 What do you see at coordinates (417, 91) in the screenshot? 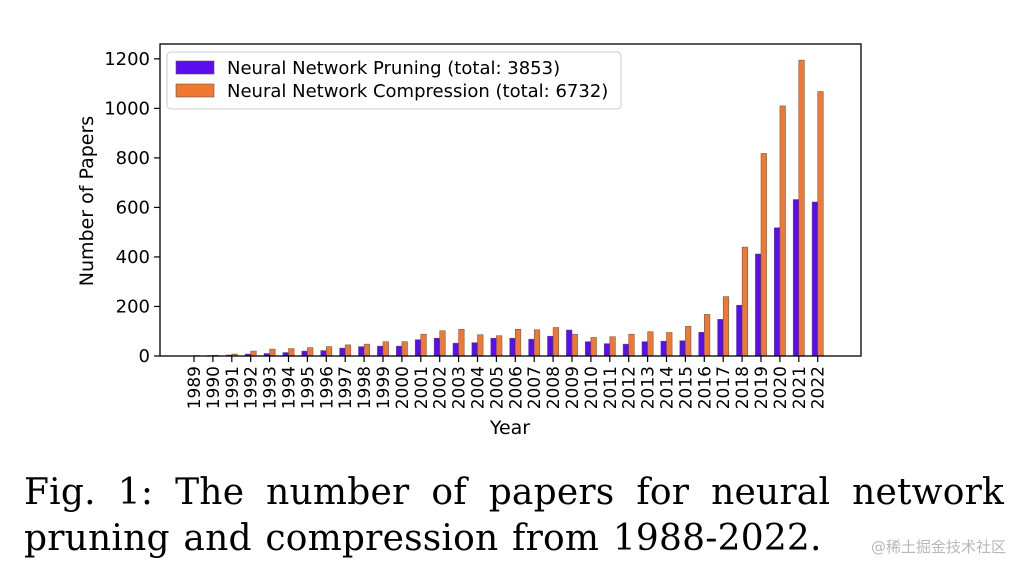
I see `legend-label-compression: Neural Network Compression (total: 6732)` at bounding box center [417, 91].